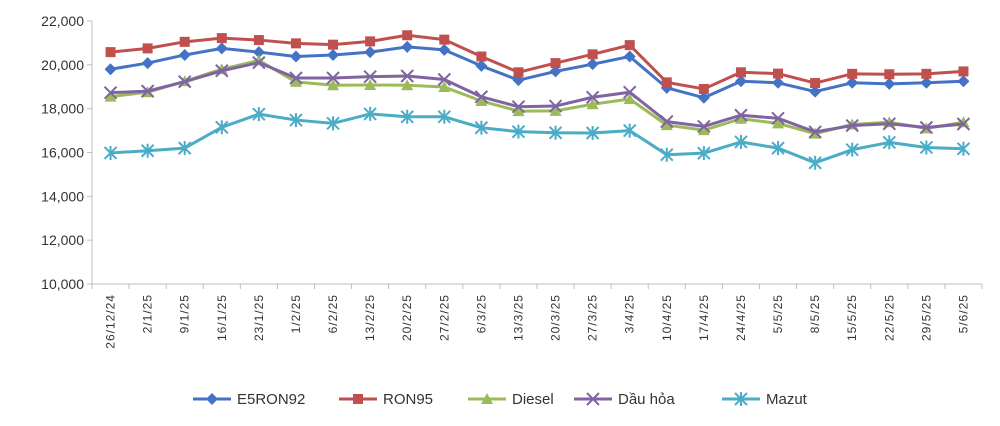 This screenshot has height=426, width=1000. I want to click on x-tick-label: 13/3/25, so click(518, 317).